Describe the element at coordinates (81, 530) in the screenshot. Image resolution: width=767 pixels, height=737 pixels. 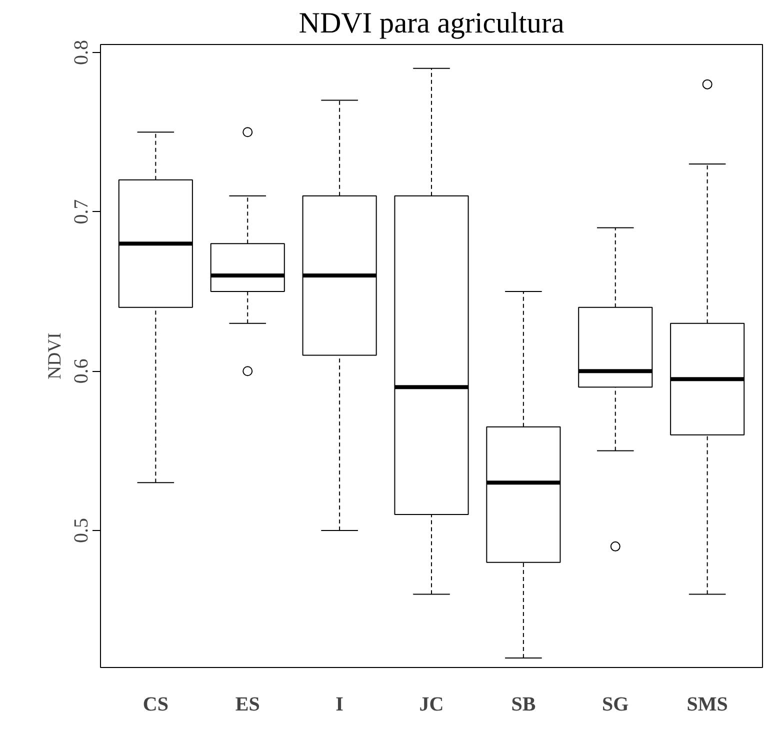
I see `y-tick-label: 0.5` at that location.